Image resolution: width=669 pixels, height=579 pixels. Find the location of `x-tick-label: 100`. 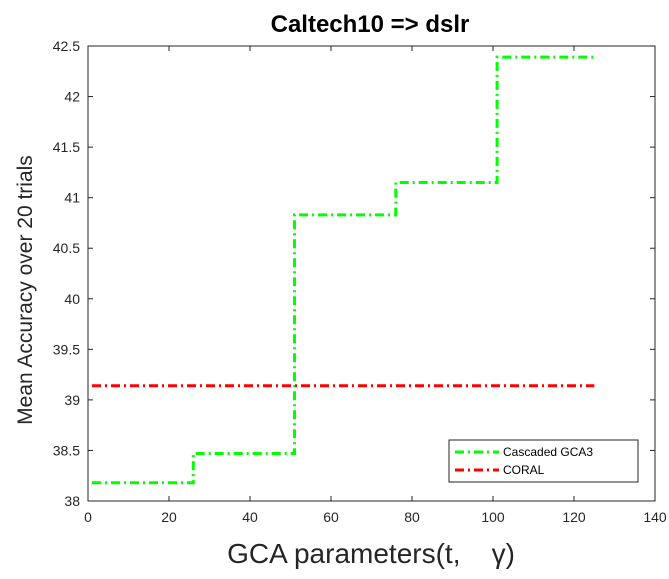

x-tick-label: 100 is located at coordinates (493, 517).